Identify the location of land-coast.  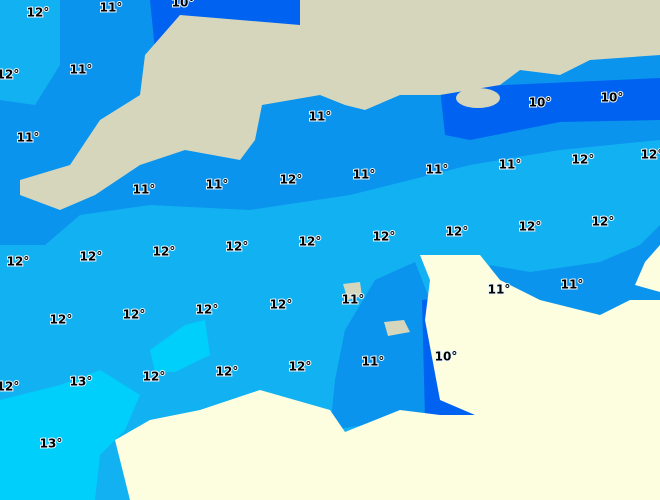
(647, 268).